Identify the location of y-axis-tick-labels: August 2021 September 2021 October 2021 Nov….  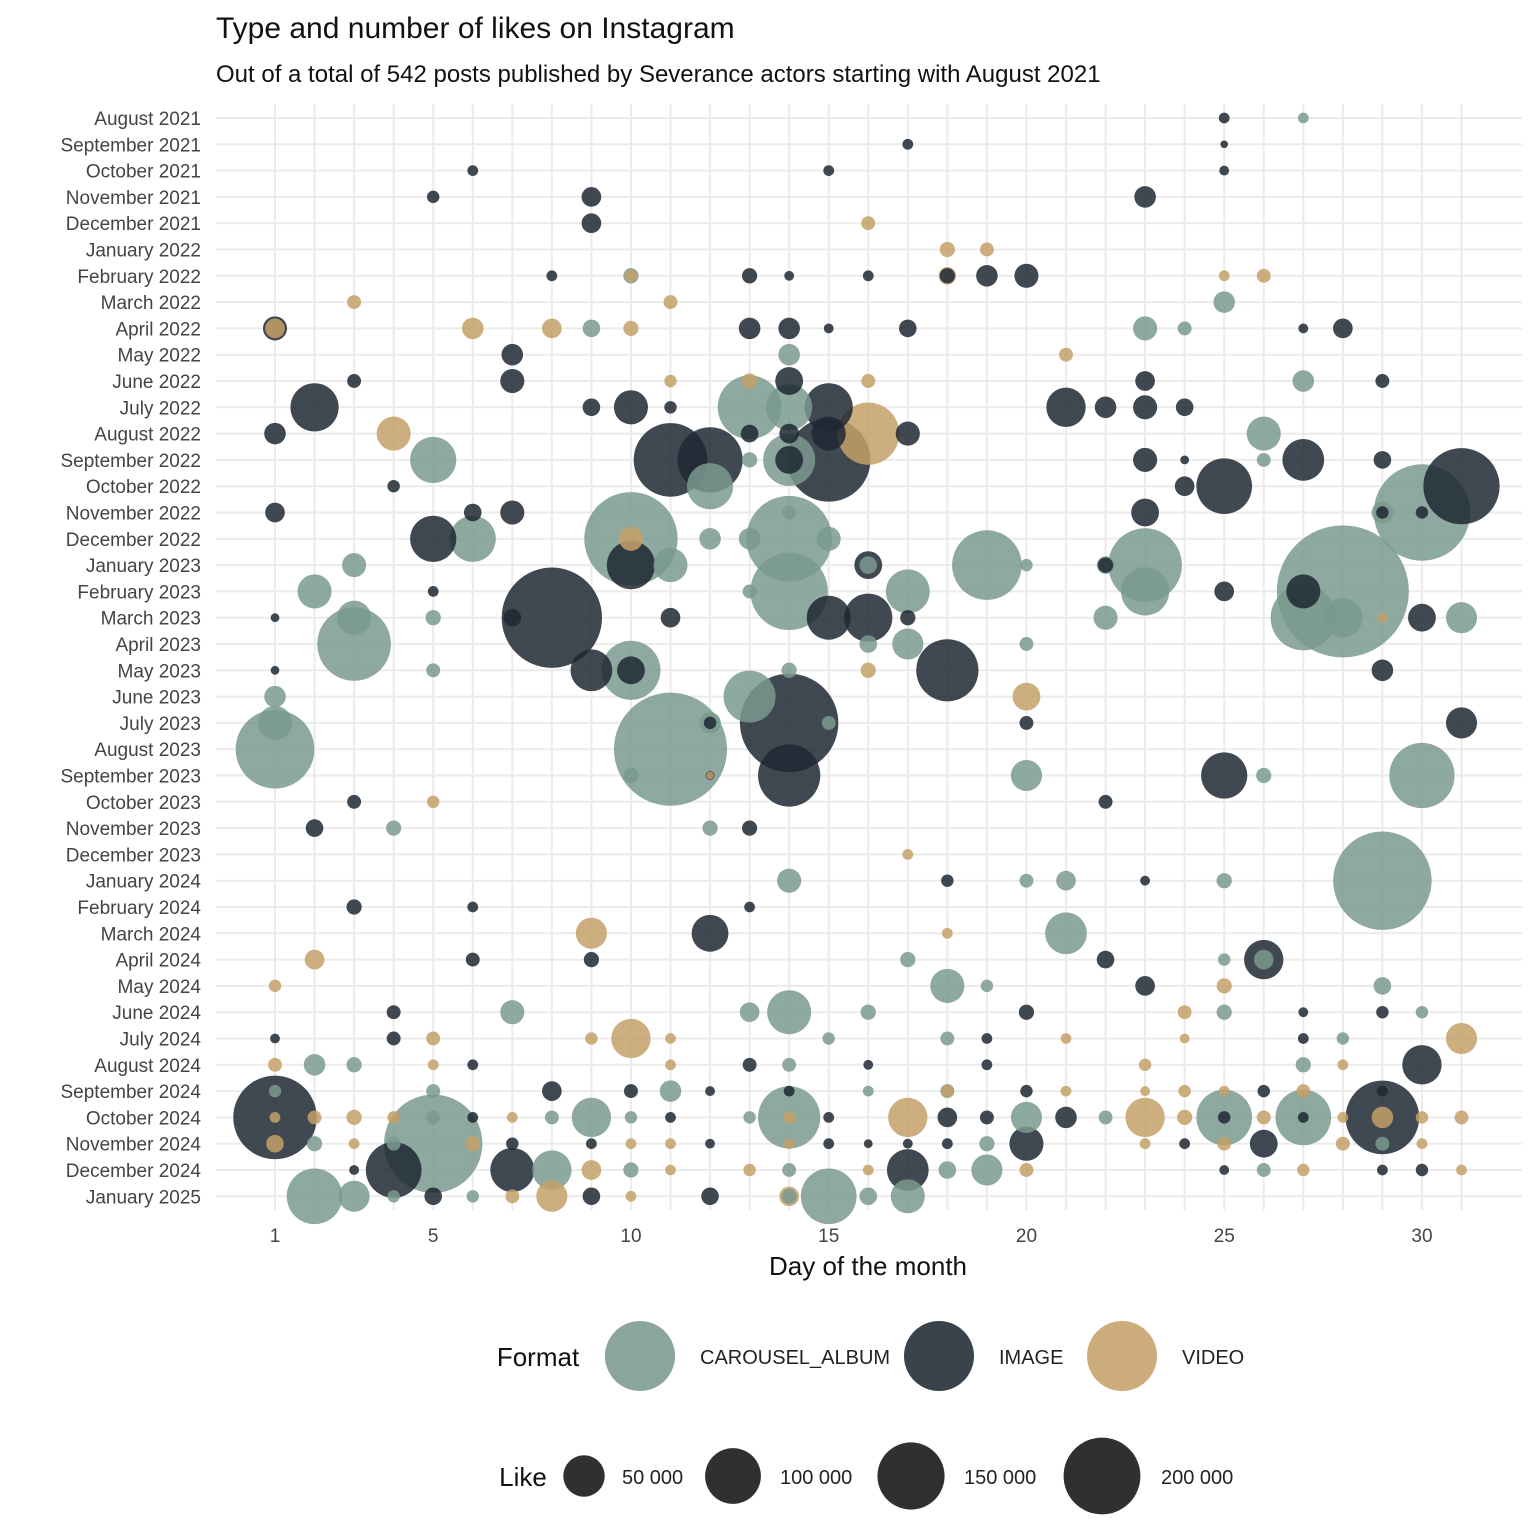
(131, 658).